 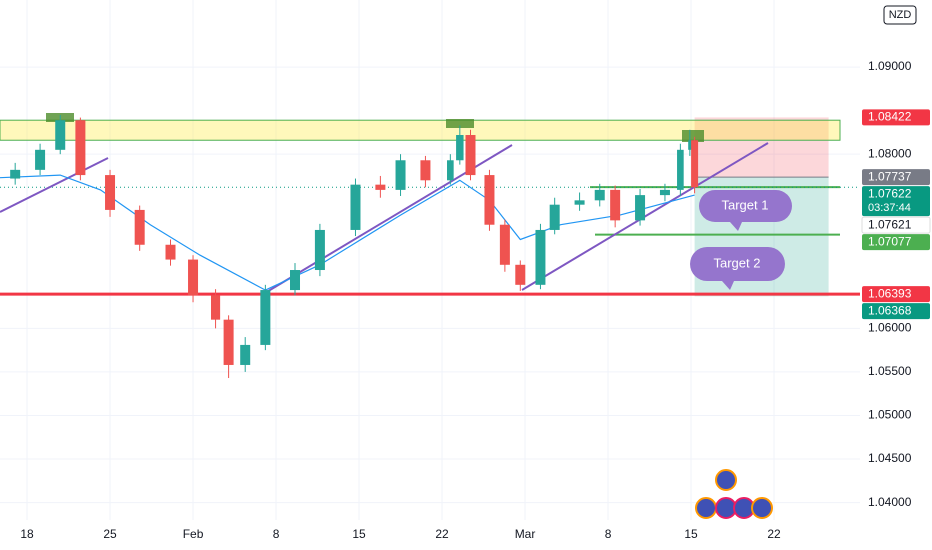 I want to click on y-tick-label: 1.04500, so click(x=890, y=458).